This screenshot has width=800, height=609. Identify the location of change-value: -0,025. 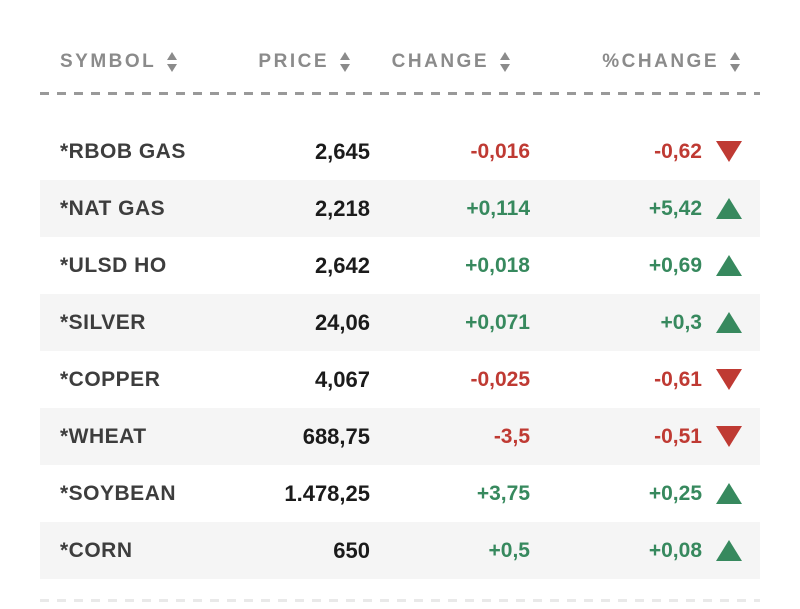
(500, 379).